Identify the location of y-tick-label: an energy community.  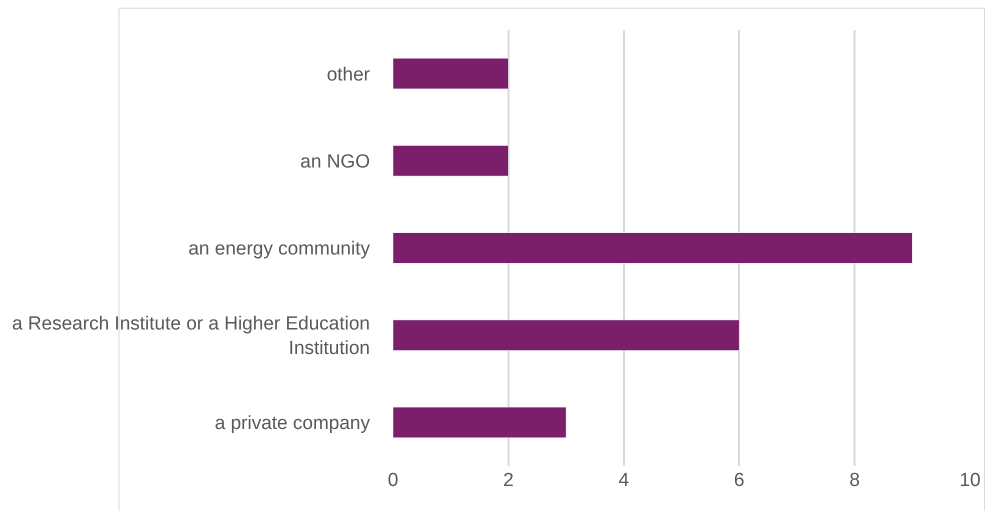
(279, 249).